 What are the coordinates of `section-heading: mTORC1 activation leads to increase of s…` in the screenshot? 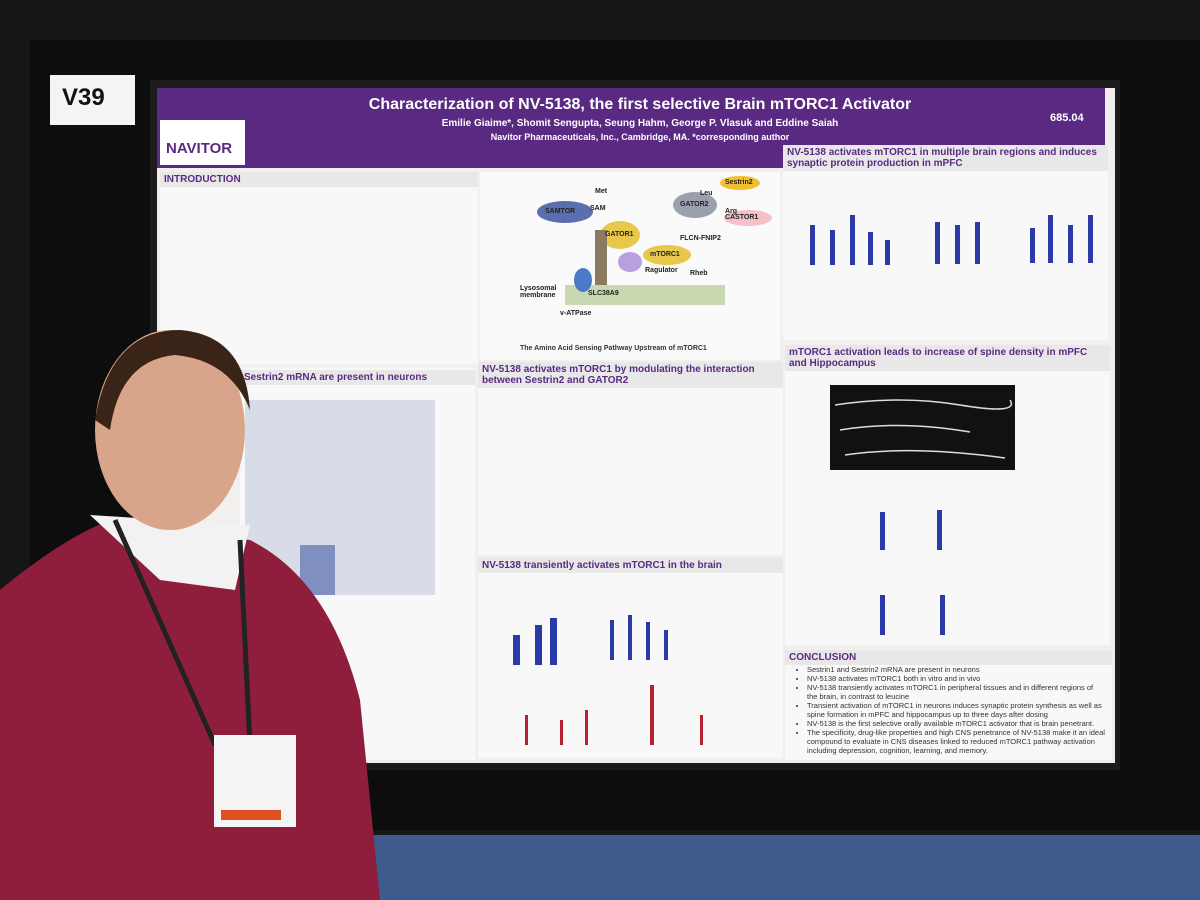 It's located at (947, 358).